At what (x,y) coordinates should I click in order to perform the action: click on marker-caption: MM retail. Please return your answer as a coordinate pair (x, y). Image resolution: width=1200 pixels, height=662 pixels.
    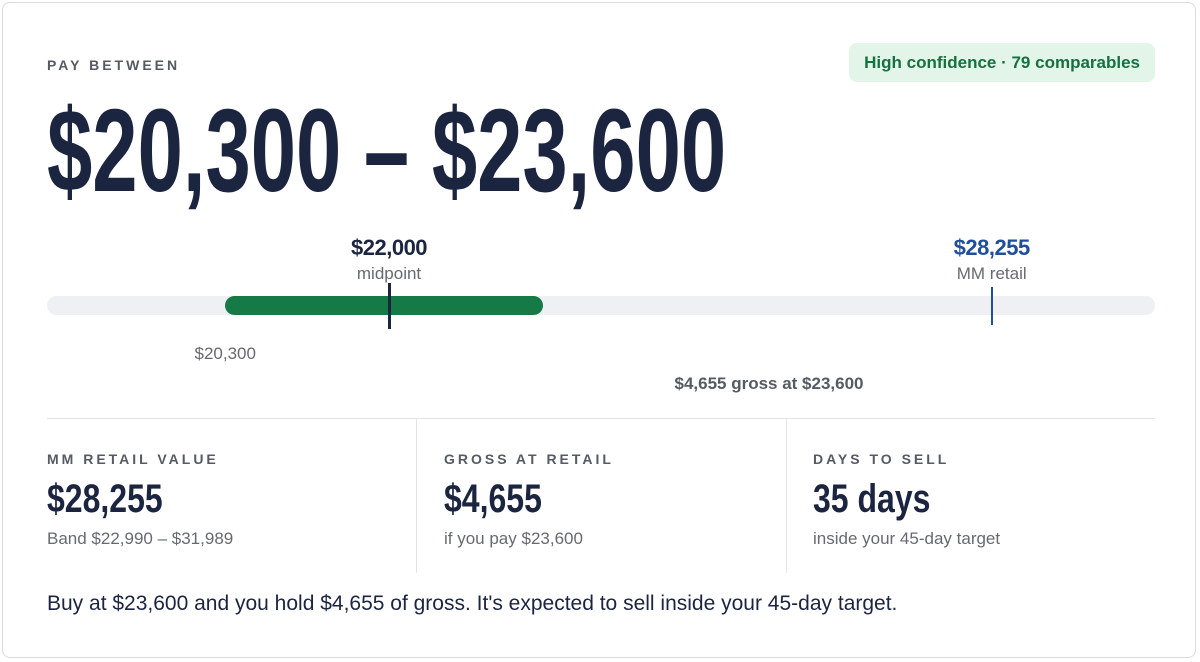
    Looking at the image, I should click on (991, 273).